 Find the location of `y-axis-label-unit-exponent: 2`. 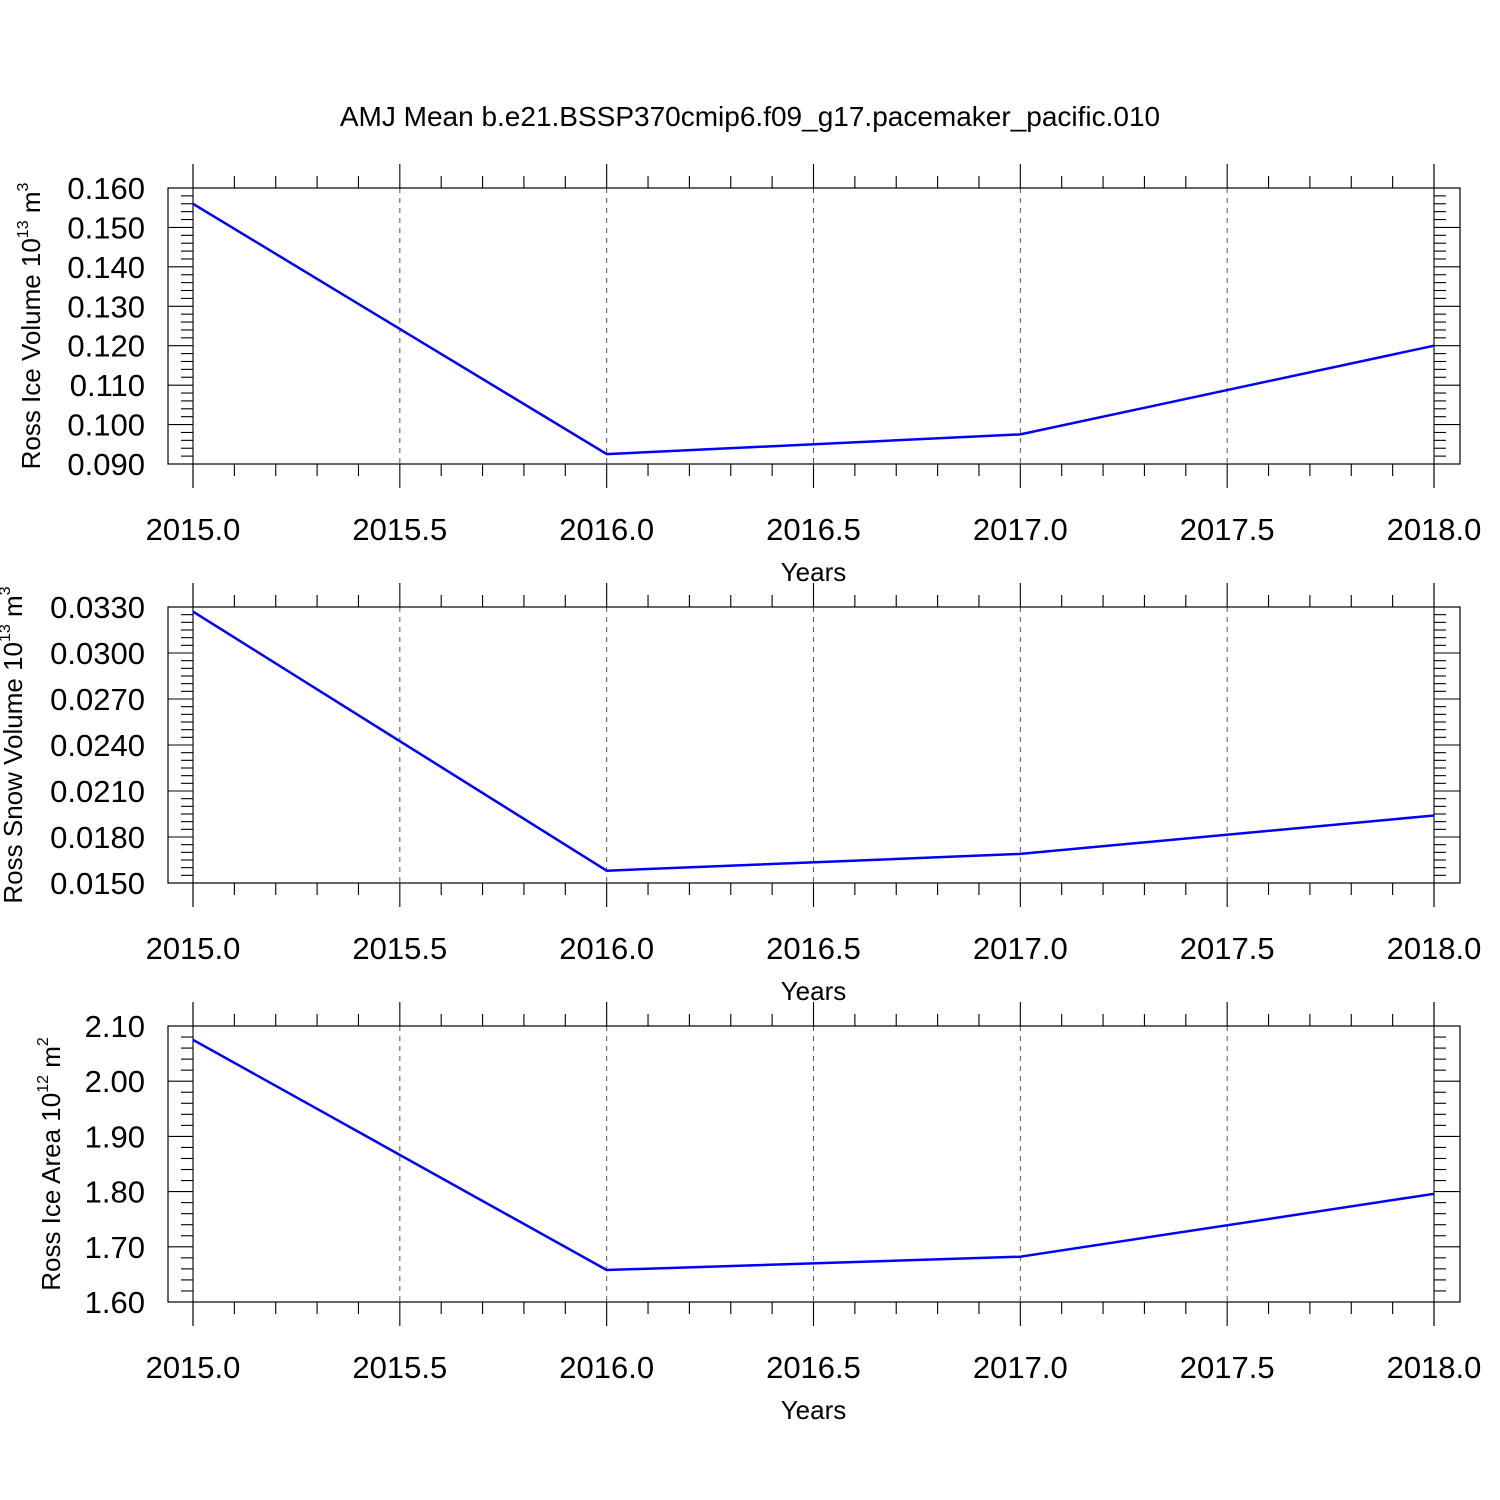

y-axis-label-unit-exponent: 2 is located at coordinates (43, 1041).